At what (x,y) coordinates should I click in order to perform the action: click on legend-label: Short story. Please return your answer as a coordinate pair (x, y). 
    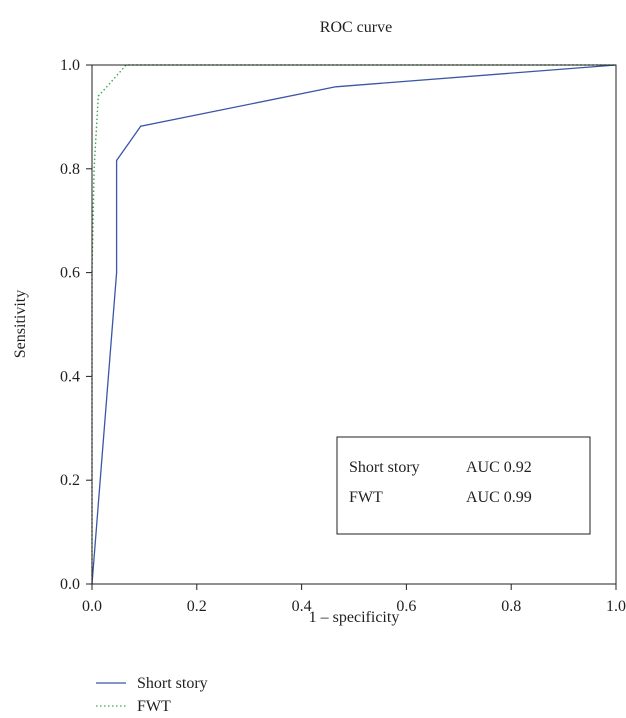
    Looking at the image, I should click on (172, 683).